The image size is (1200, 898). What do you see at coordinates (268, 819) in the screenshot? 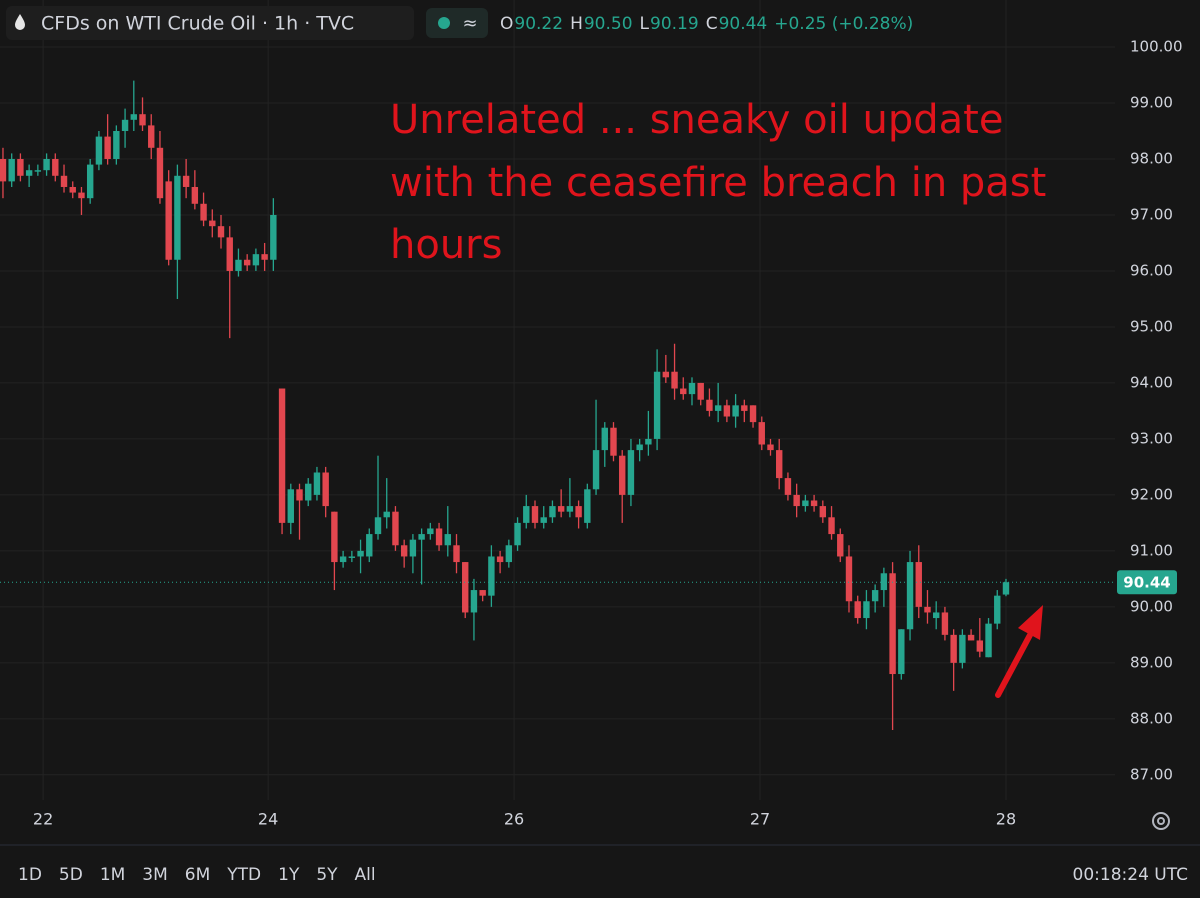
I see `x-tick-label: 24` at bounding box center [268, 819].